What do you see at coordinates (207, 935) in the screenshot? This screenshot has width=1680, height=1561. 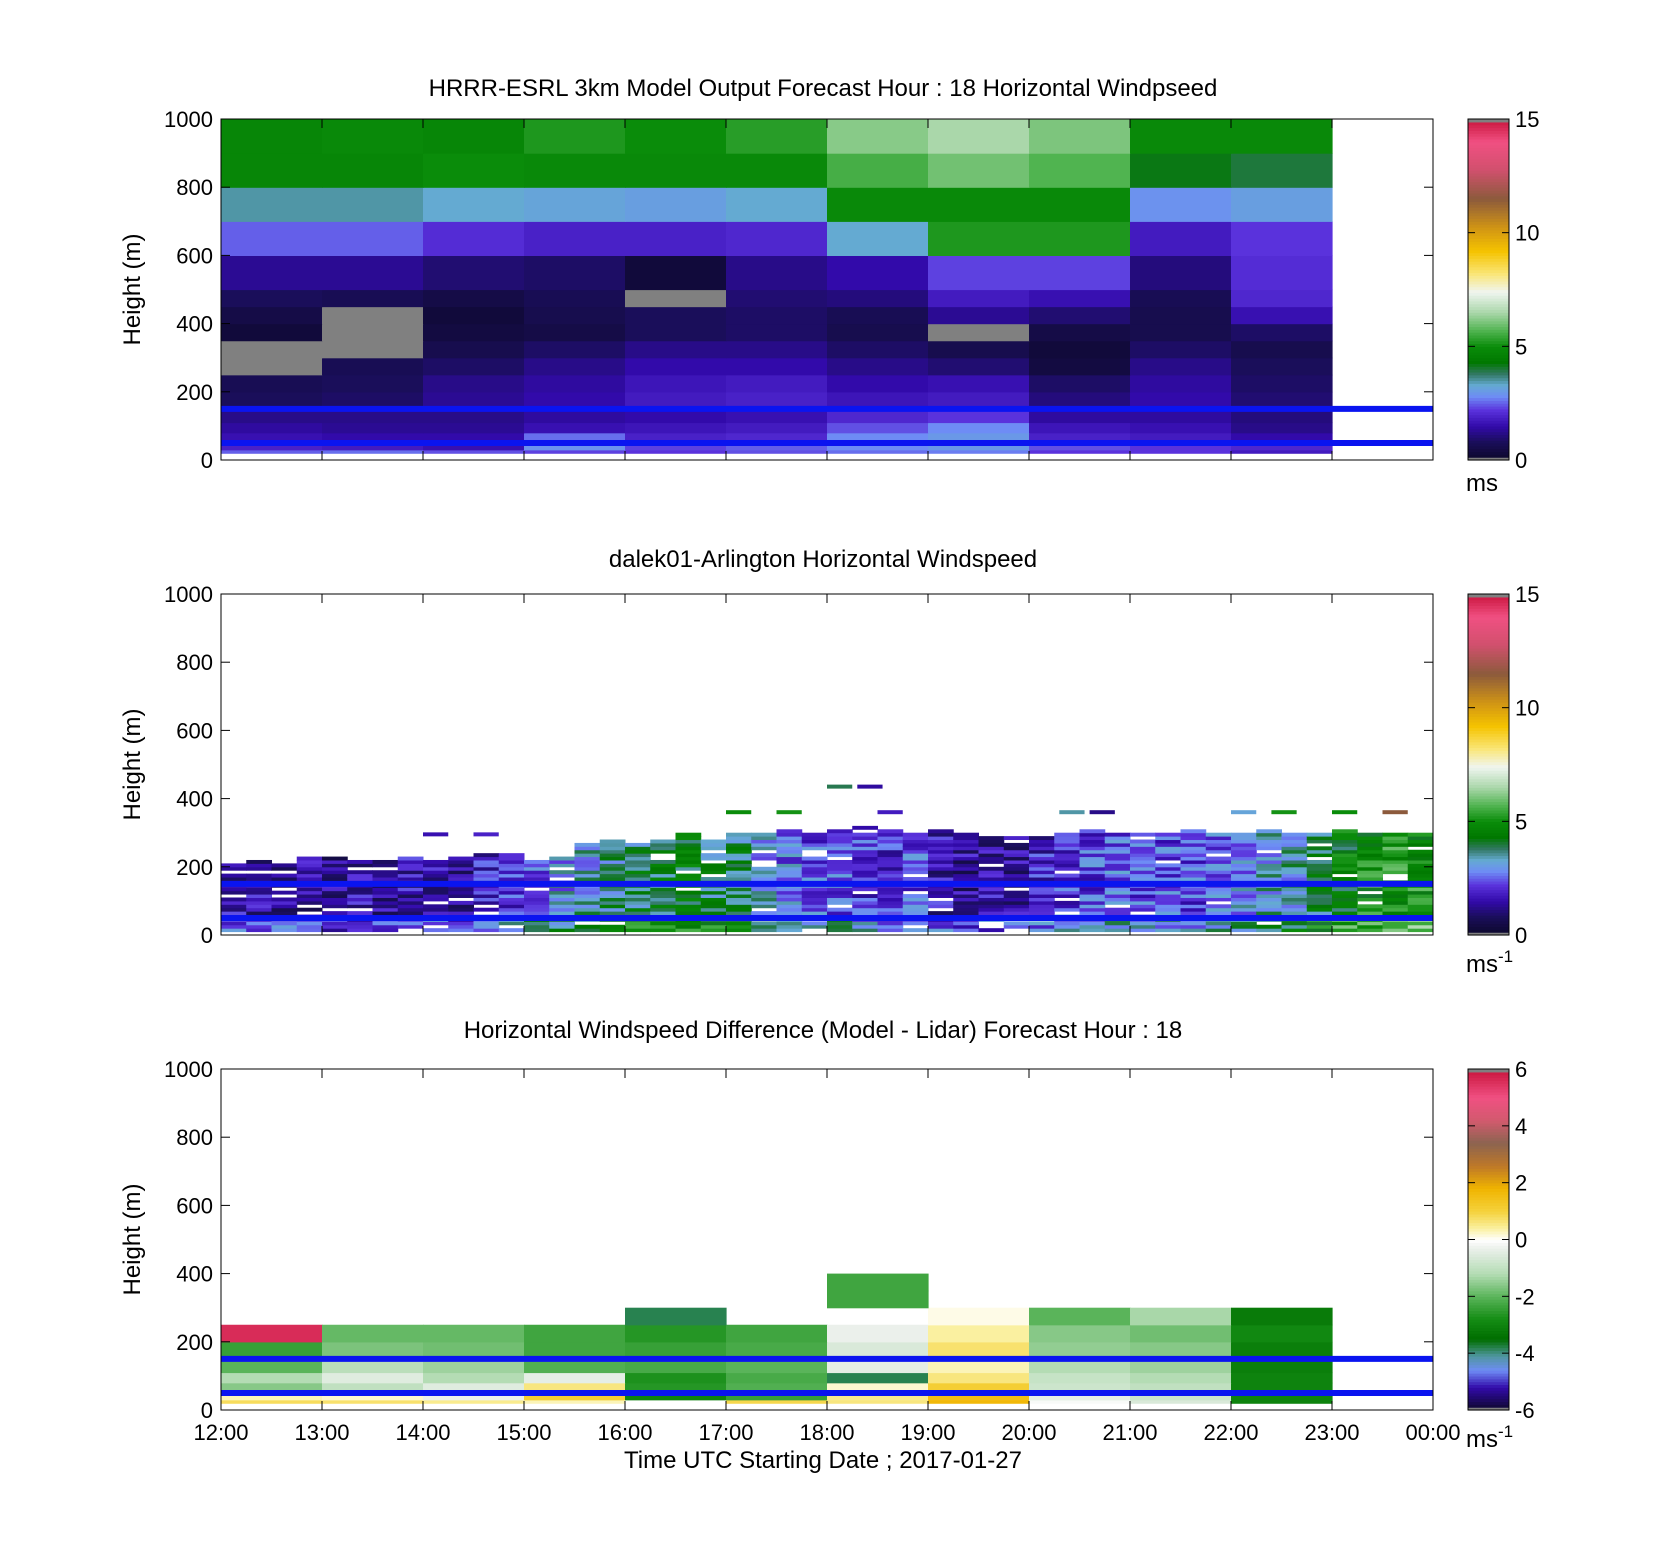 I see `y-tick-label: 0` at bounding box center [207, 935].